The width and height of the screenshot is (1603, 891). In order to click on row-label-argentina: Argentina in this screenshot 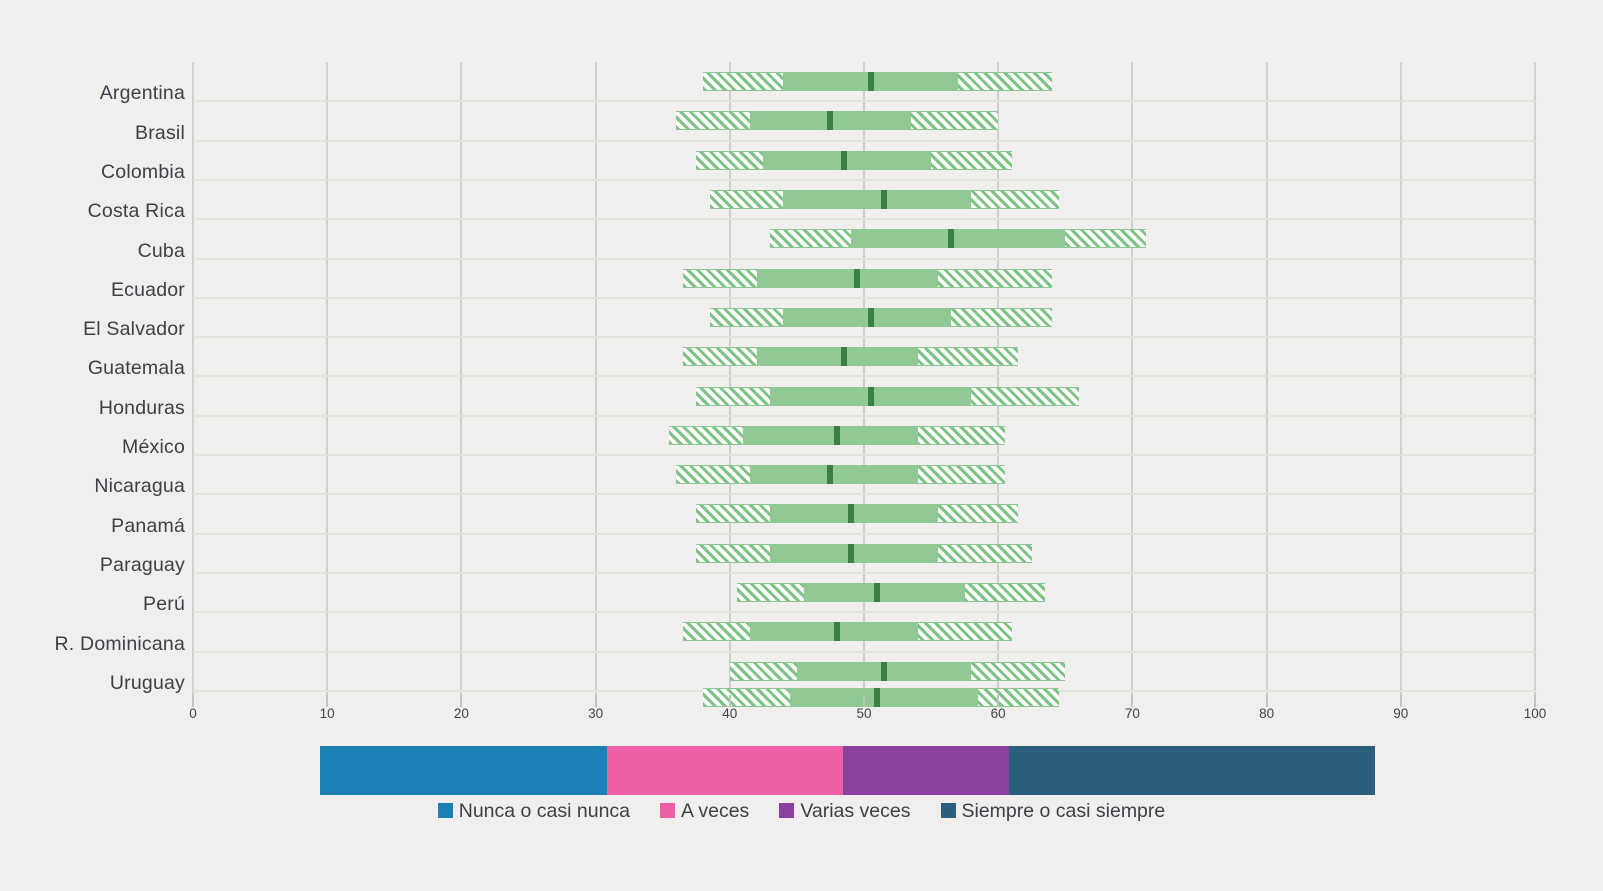, I will do `click(142, 93)`.